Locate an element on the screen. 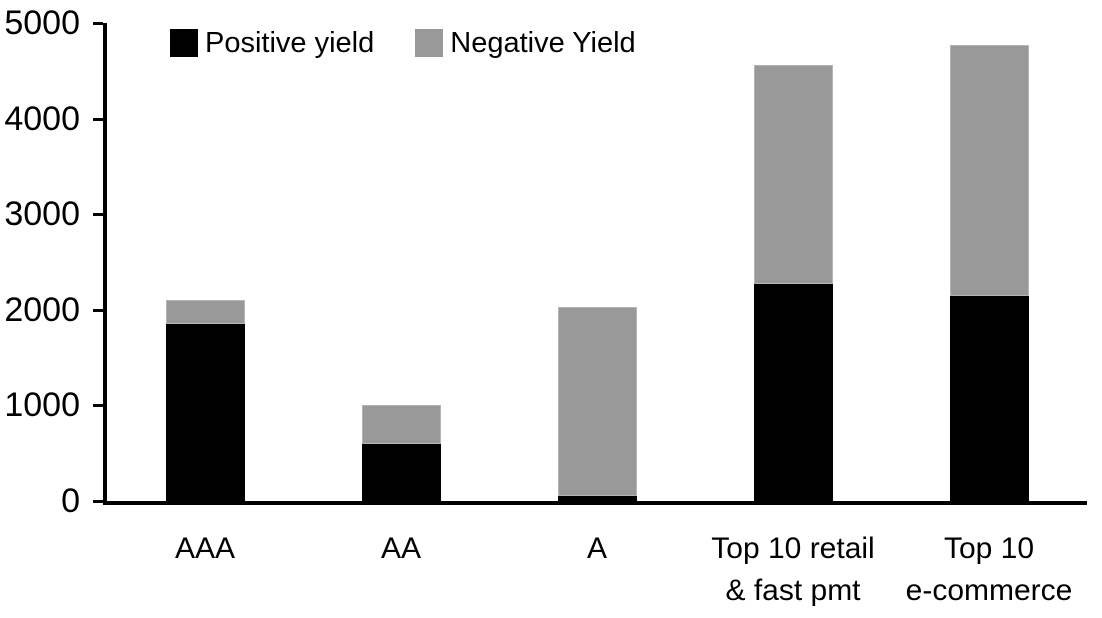 This screenshot has width=1102, height=618. x-axis-label-line: Top 10 is located at coordinates (989, 548).